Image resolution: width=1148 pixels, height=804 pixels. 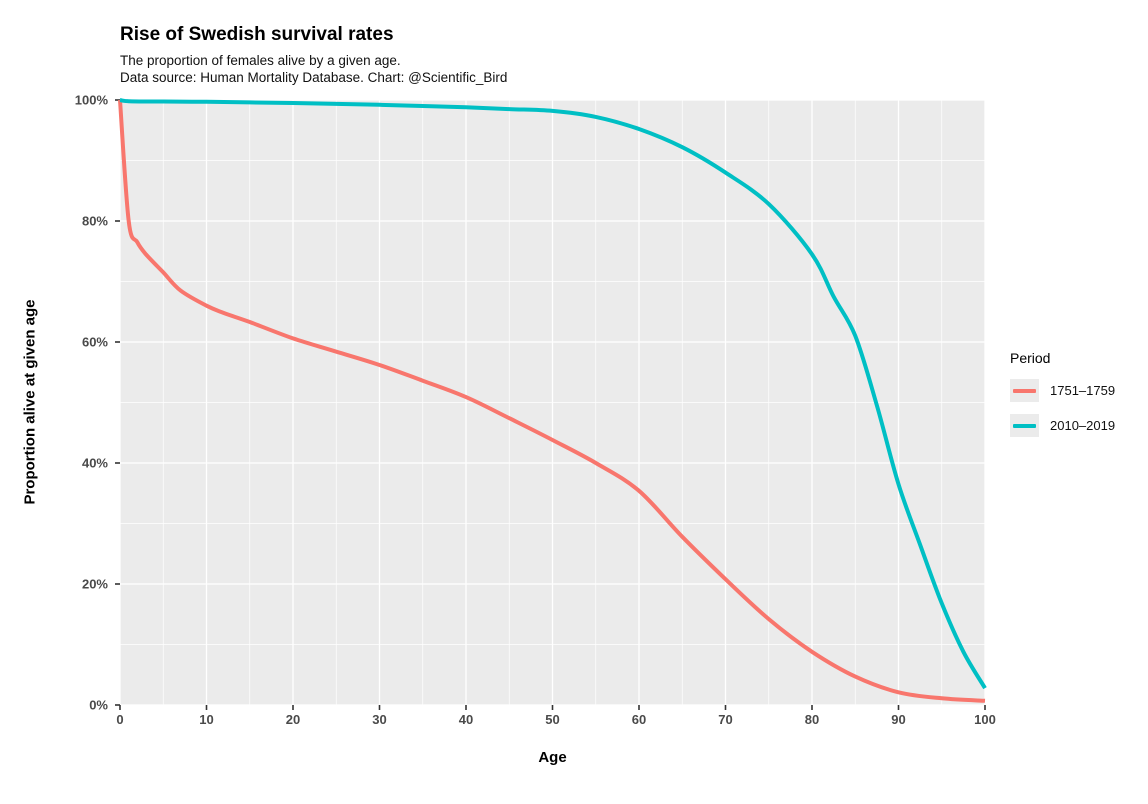 What do you see at coordinates (898, 719) in the screenshot?
I see `x-tick-label: 90` at bounding box center [898, 719].